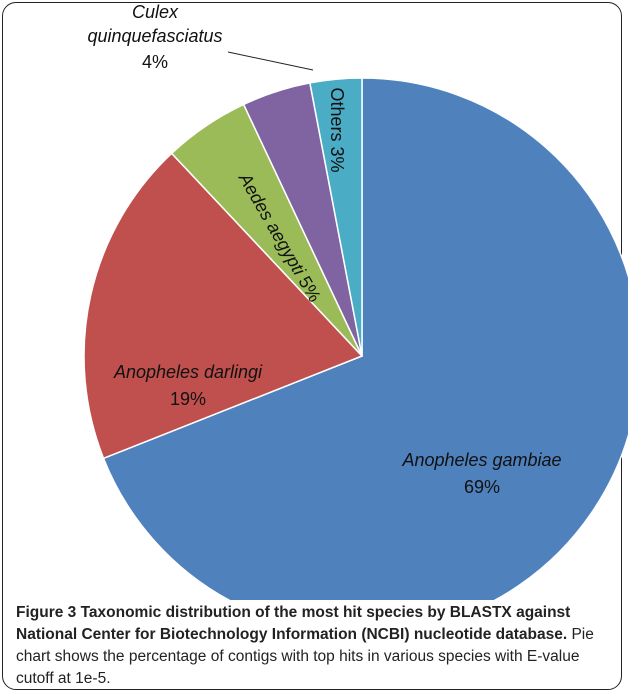  I want to click on category-label-line: quinquefasciatus, so click(154, 36).